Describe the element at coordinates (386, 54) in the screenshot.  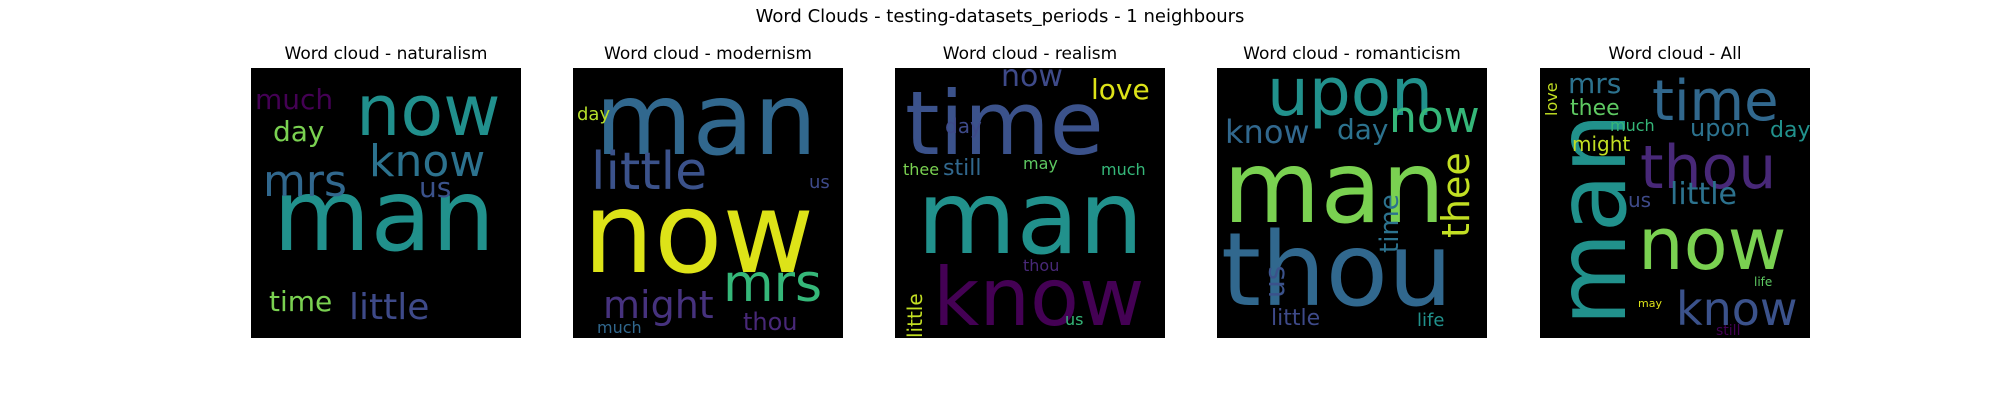
I see `panel-title: Word cloud - naturalism` at that location.